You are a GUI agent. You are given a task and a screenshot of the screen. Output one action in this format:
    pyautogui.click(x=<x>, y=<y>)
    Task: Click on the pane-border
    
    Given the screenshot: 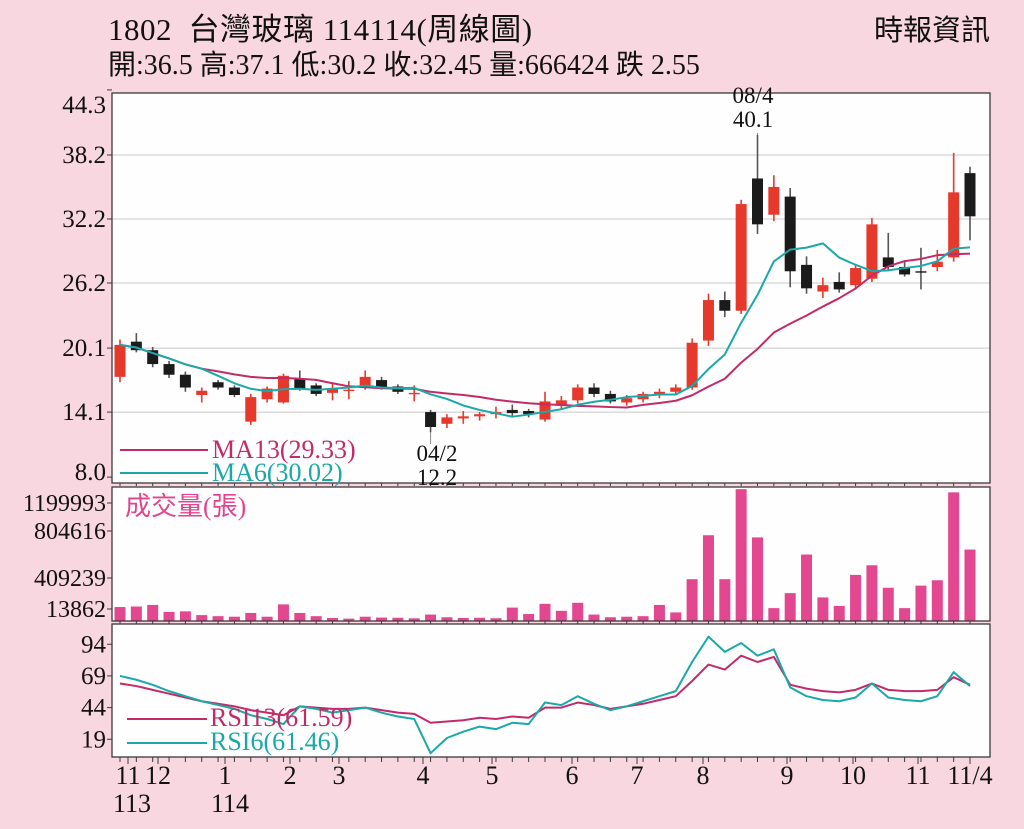 What is the action you would take?
    pyautogui.click(x=551, y=554)
    